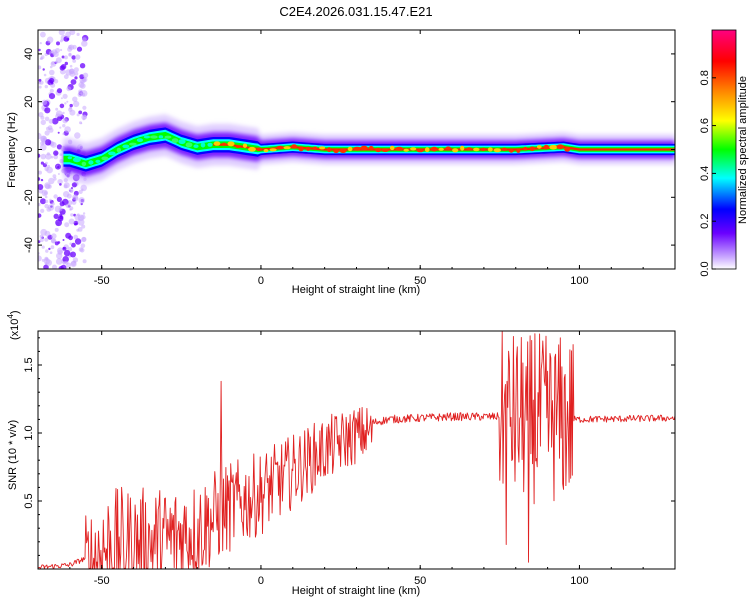  I want to click on spectrogram-y-axis-label: Frequency (Hz), so click(12, 150).